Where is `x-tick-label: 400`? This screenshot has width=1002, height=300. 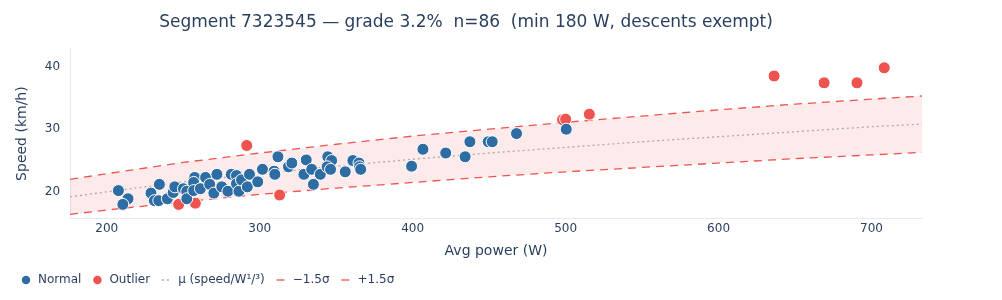 x-tick-label: 400 is located at coordinates (413, 228).